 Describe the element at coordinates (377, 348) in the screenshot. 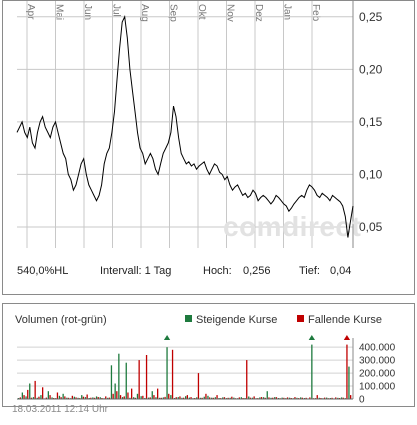

I see `volume-tick-label: 400.000` at that location.